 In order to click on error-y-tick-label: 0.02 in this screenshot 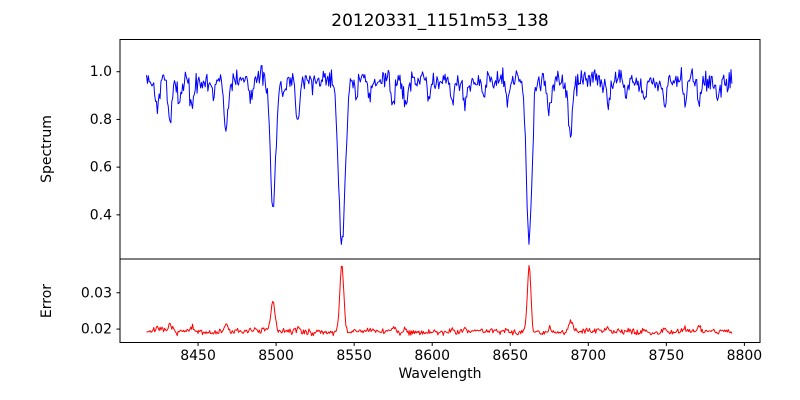, I will do `click(96, 330)`.